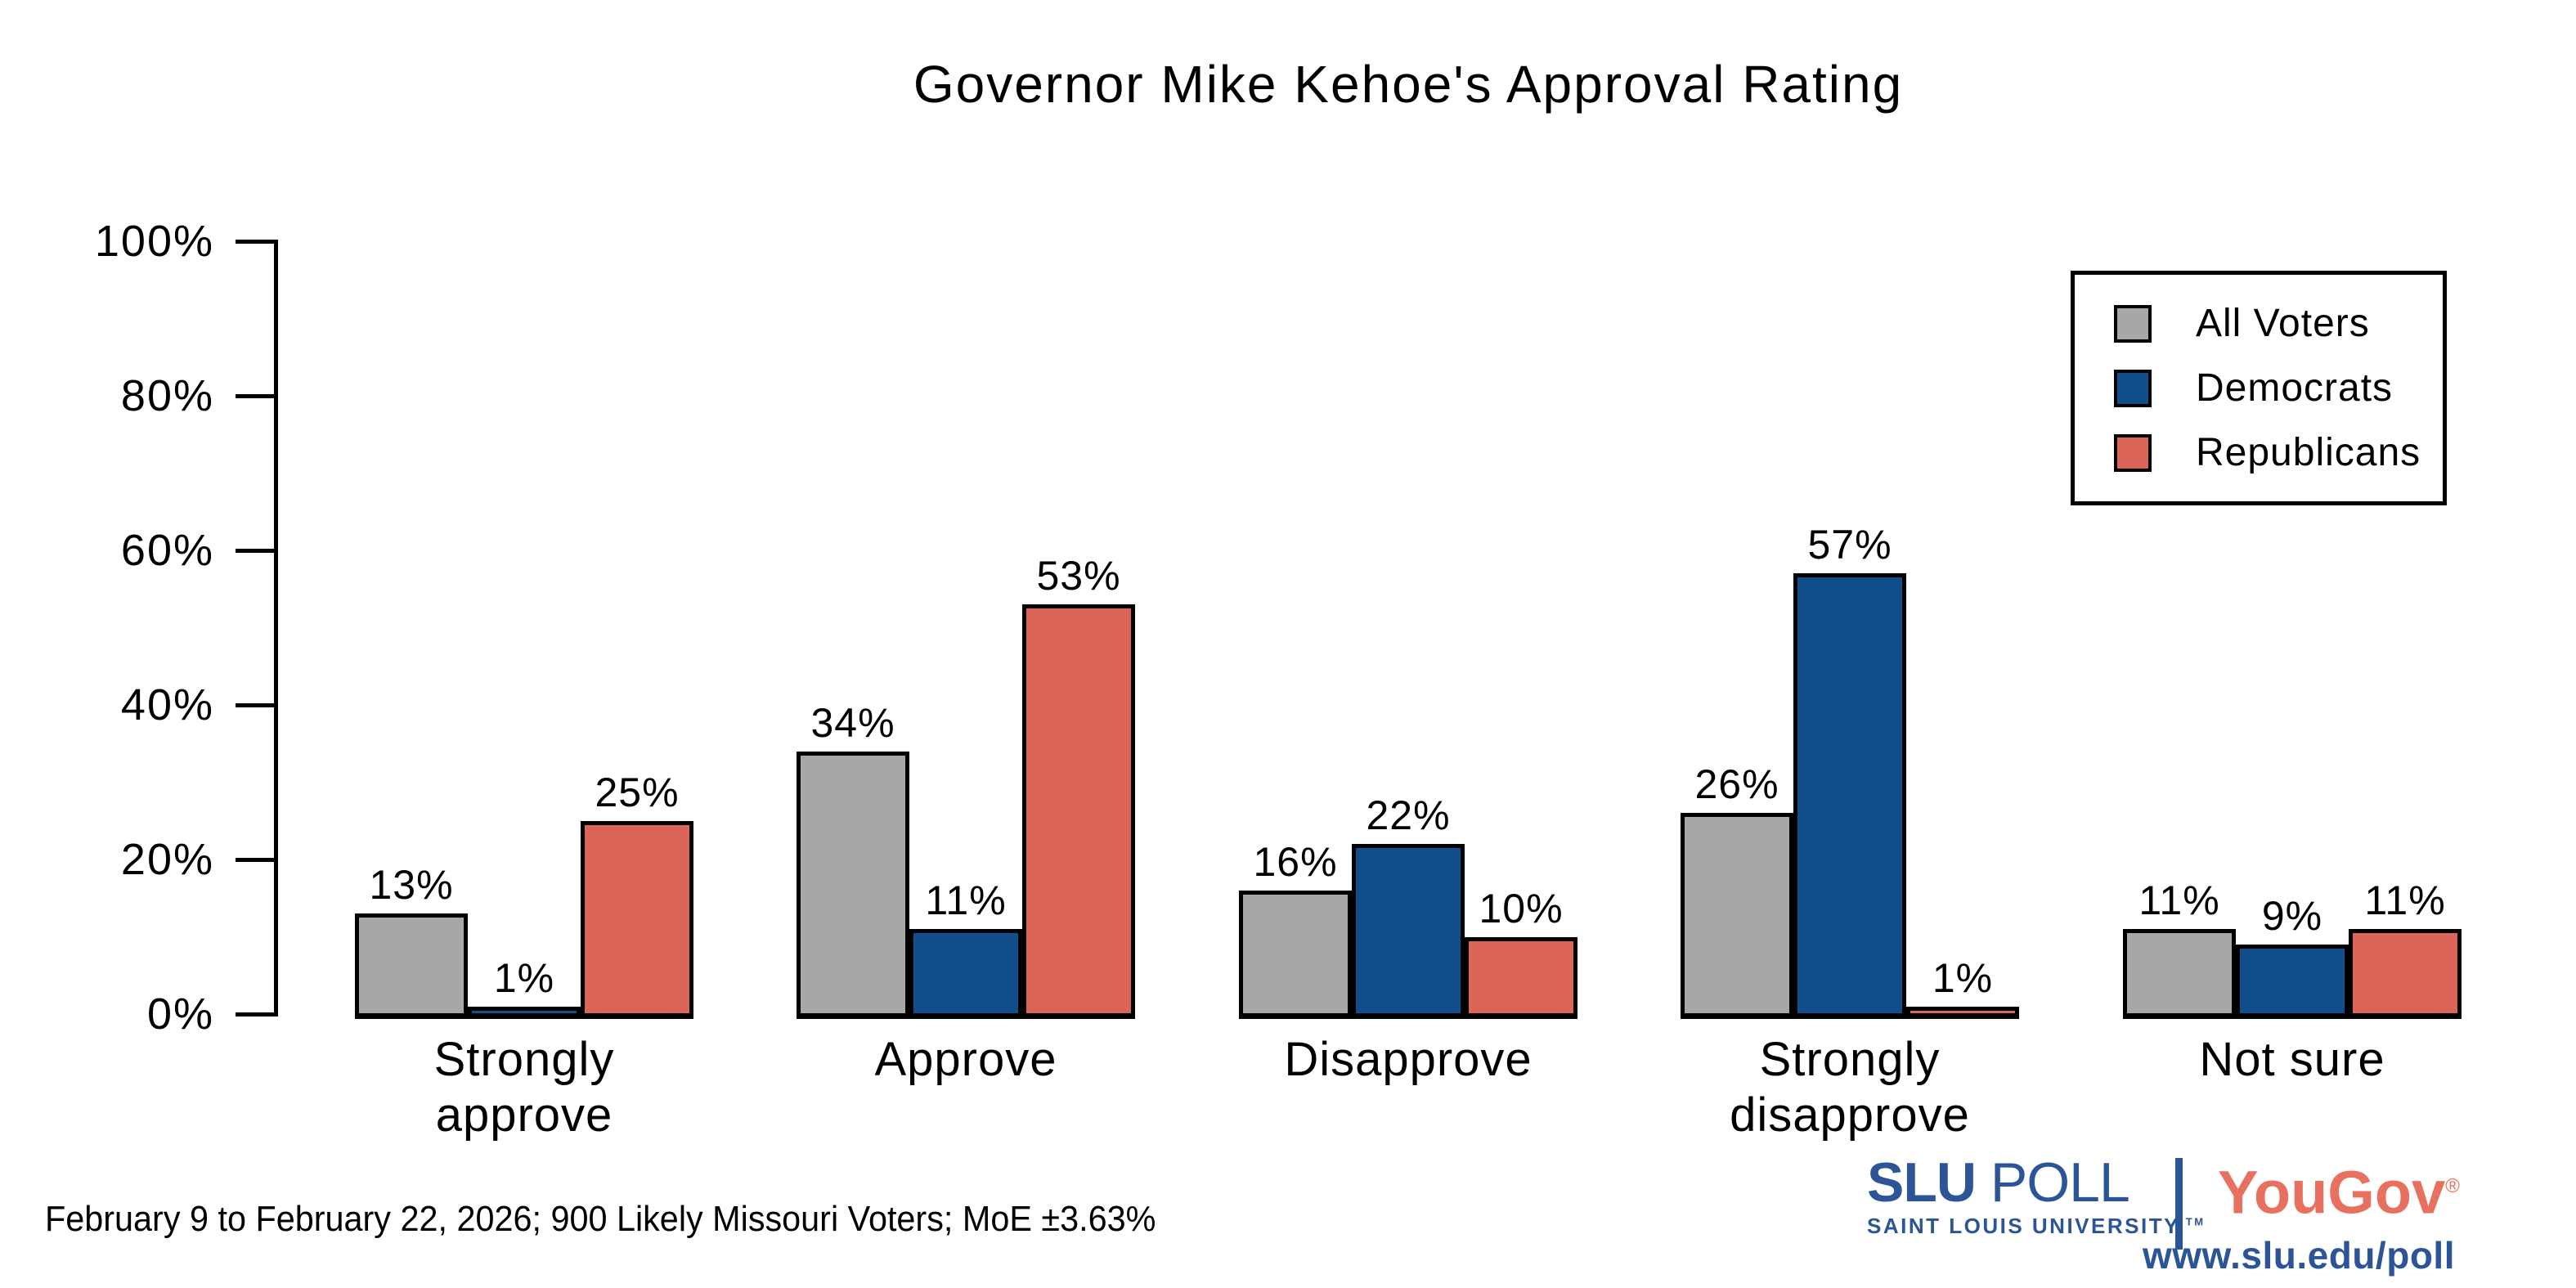 The height and width of the screenshot is (1288, 2576). I want to click on bar-value-label-all-voters-strongly-approve: 13%, so click(411, 885).